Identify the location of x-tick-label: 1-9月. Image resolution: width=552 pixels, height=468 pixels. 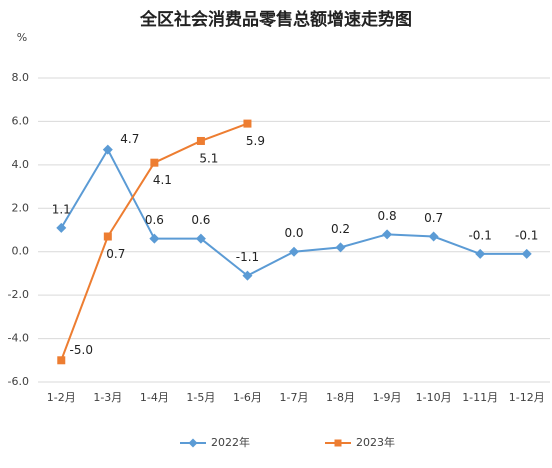
(387, 397).